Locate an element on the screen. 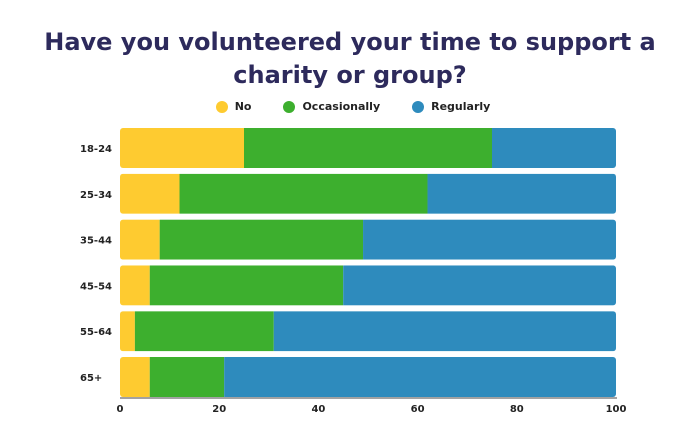 This screenshot has height=447, width=700. bar-35-44-no is located at coordinates (140, 239).